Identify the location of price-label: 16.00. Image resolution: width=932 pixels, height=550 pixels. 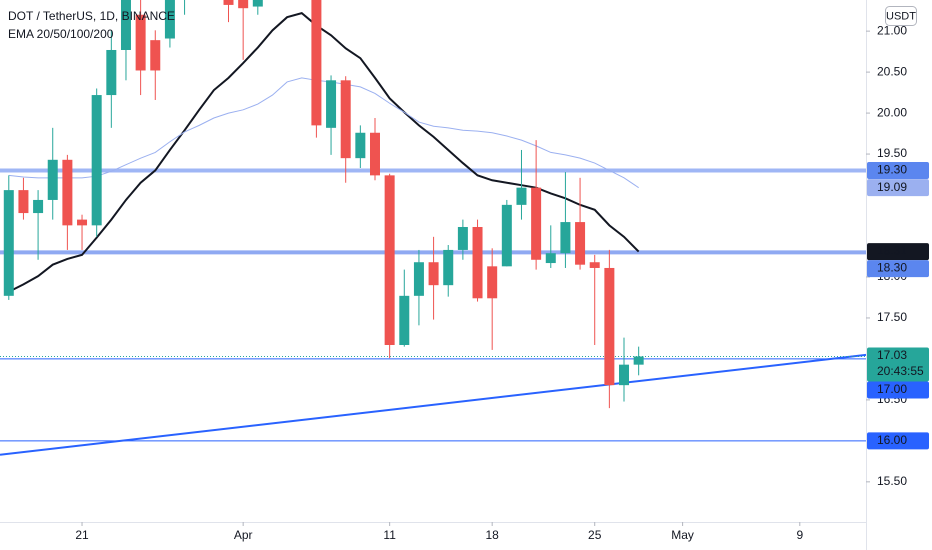
(892, 440).